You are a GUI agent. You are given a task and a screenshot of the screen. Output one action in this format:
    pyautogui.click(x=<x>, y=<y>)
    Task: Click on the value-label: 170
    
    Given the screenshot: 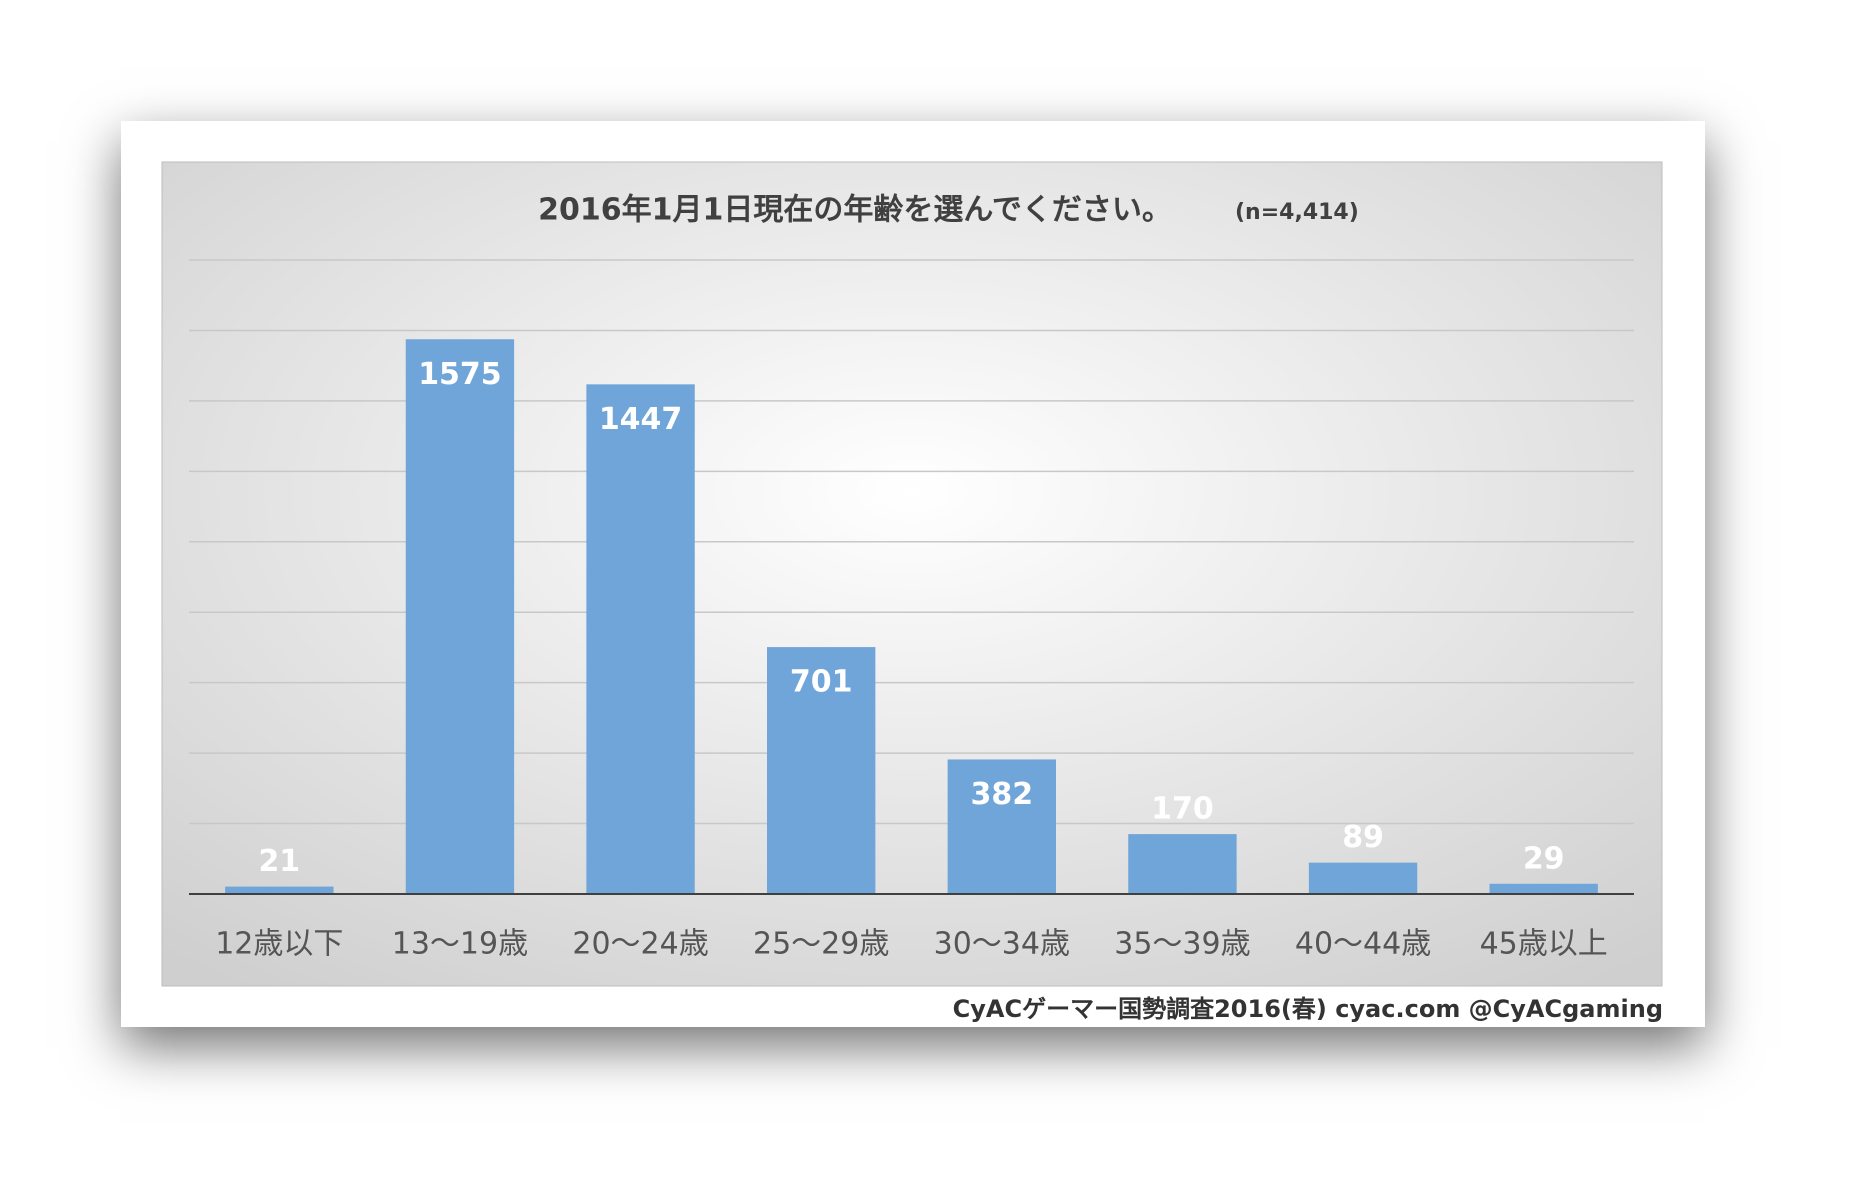 What is the action you would take?
    pyautogui.click(x=1182, y=809)
    